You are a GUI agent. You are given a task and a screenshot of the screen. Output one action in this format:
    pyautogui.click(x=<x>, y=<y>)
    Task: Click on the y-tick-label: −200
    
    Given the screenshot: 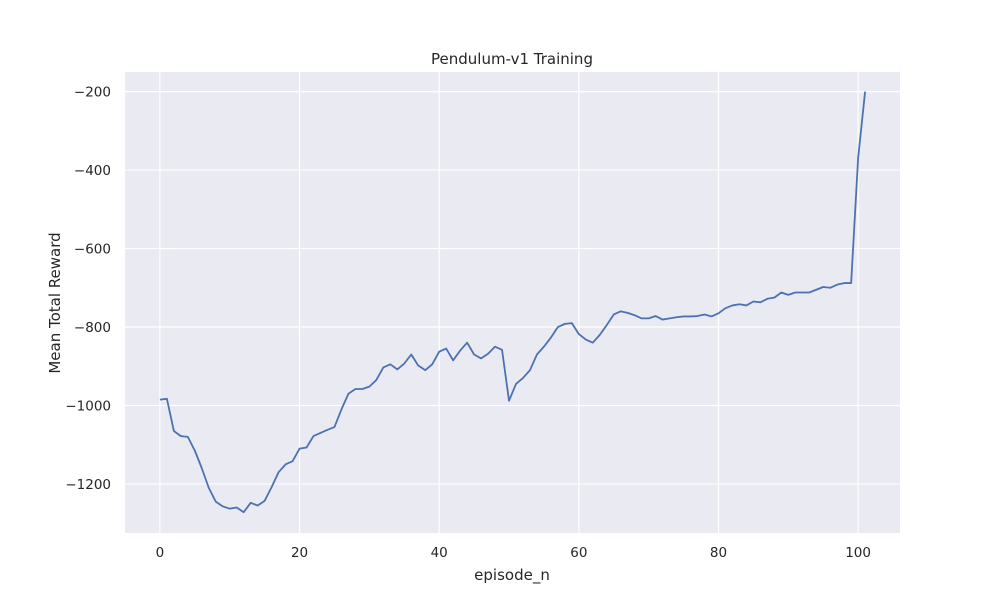 What is the action you would take?
    pyautogui.click(x=92, y=93)
    